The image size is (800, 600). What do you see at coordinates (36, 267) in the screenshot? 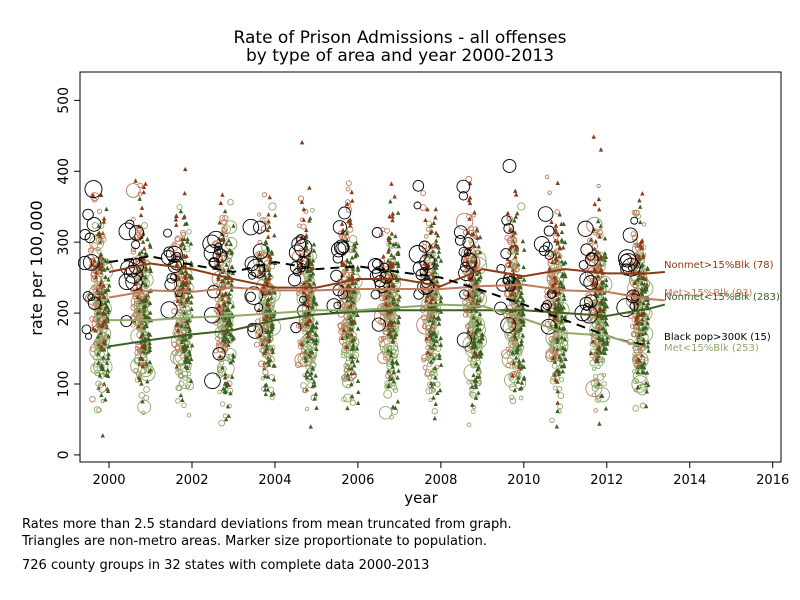
I see `y-axis-label: rate per 100,000` at bounding box center [36, 267].